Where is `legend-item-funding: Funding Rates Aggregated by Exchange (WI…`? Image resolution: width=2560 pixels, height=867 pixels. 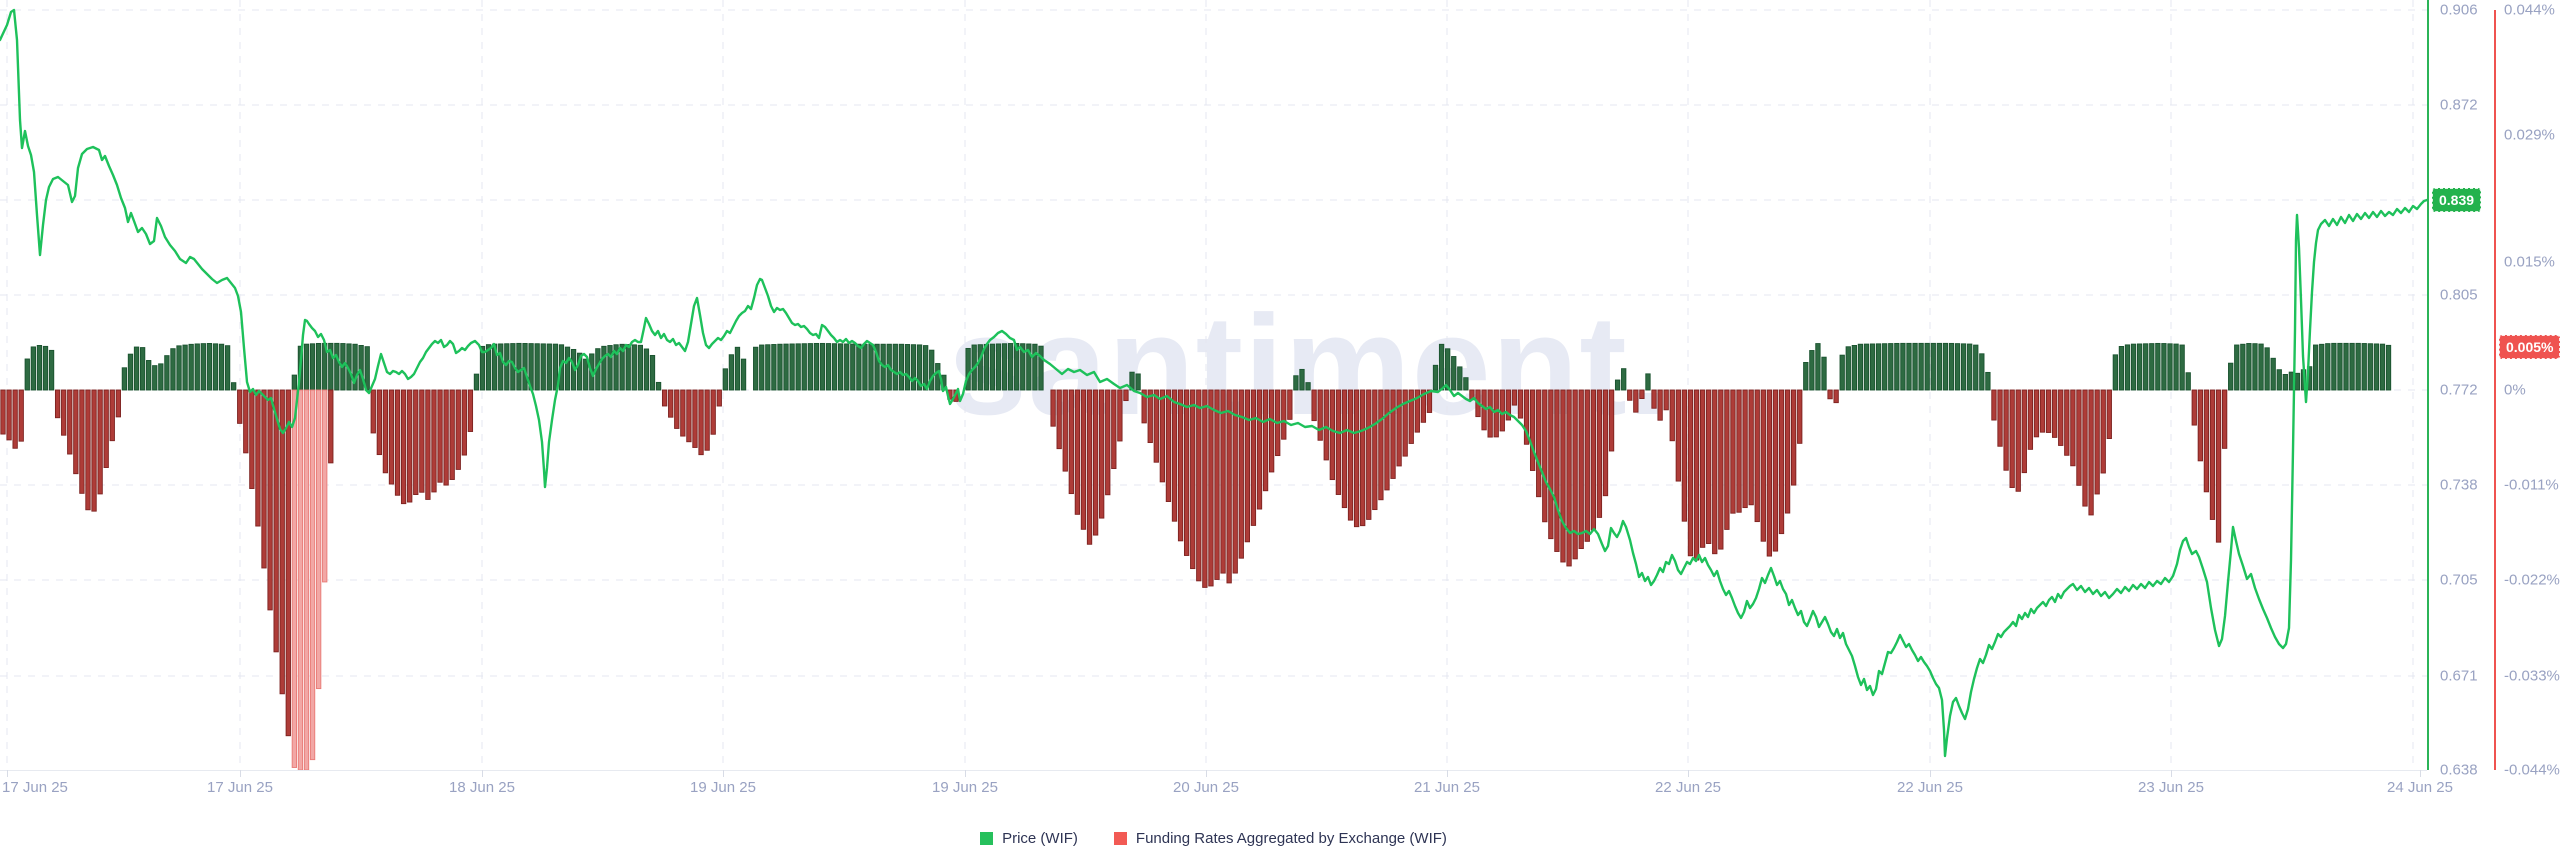
legend-item-funding: Funding Rates Aggregated by Exchange (WI… is located at coordinates (1280, 838).